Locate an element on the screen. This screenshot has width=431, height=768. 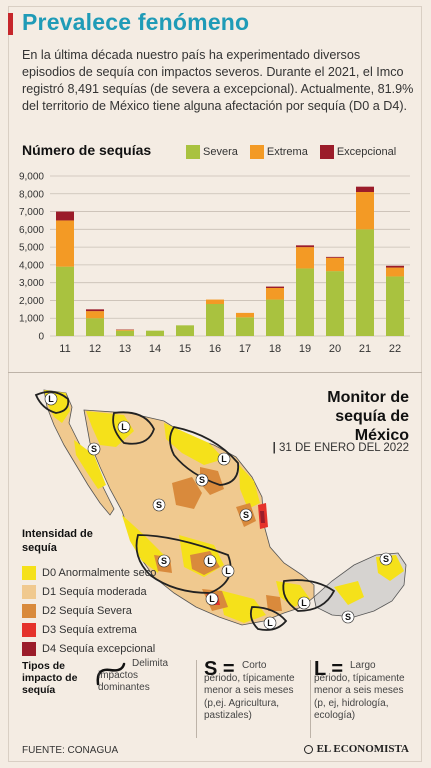
boundary-line-icon is located at coordinates (111, 674).